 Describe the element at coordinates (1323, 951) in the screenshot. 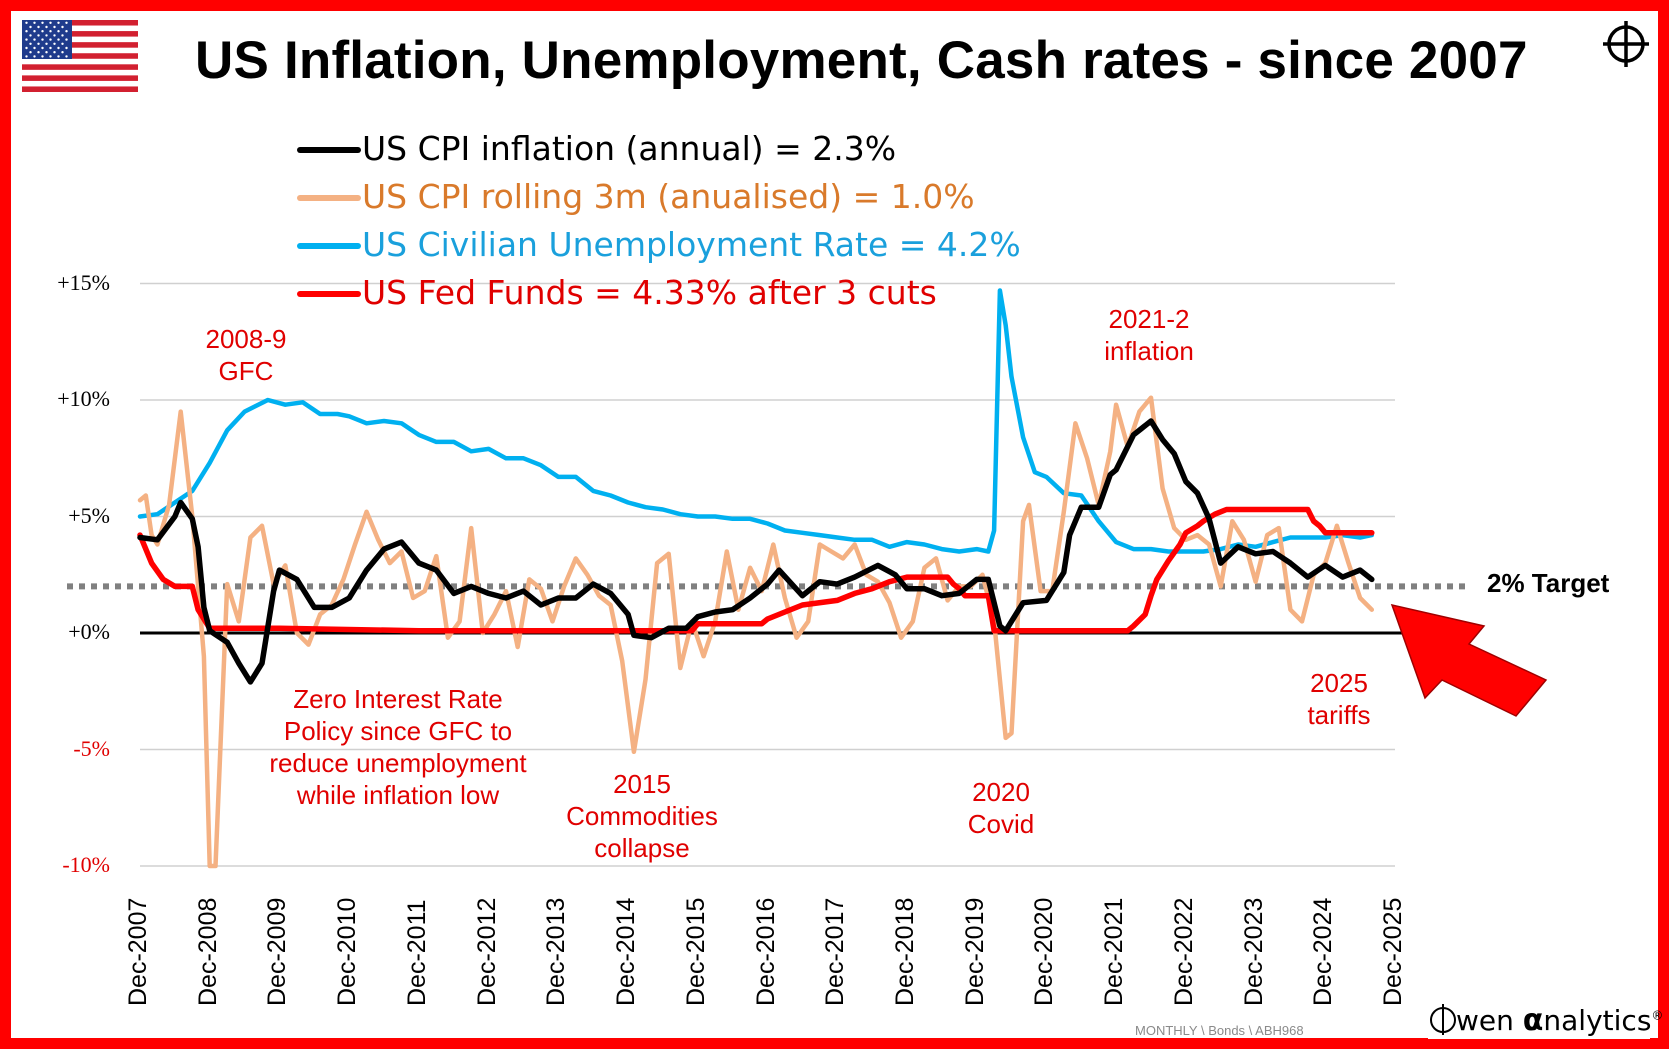

I see `x-tick-label: Dec-2024` at that location.